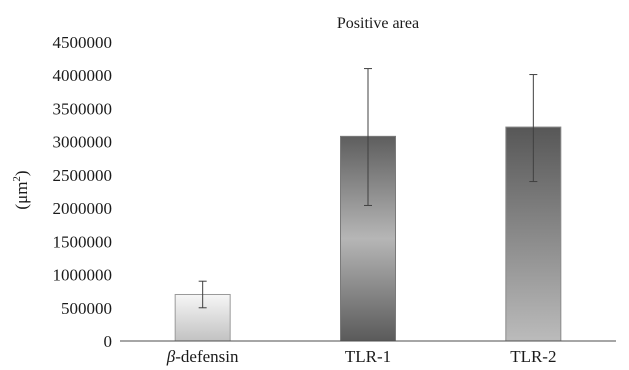 The height and width of the screenshot is (370, 629). I want to click on x-tick-label: β-defensin, so click(202, 356).